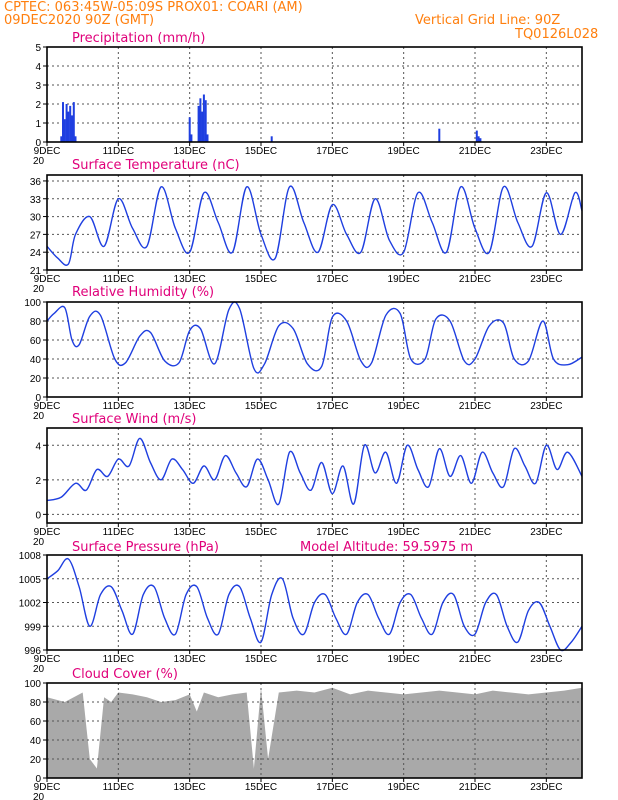 The height and width of the screenshot is (800, 618). What do you see at coordinates (30, 580) in the screenshot?
I see `y-tick-label: 1005` at bounding box center [30, 580].